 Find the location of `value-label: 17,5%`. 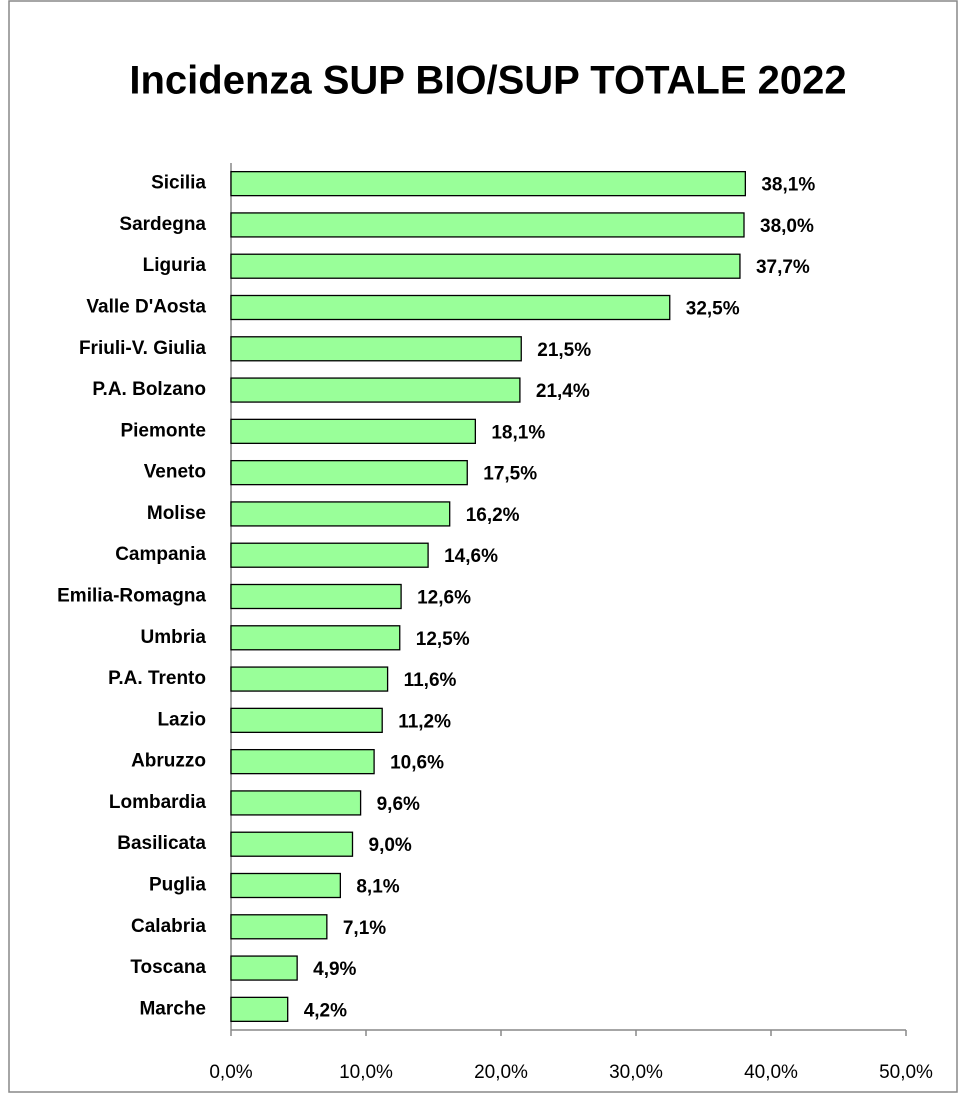

value-label: 17,5% is located at coordinates (510, 474).